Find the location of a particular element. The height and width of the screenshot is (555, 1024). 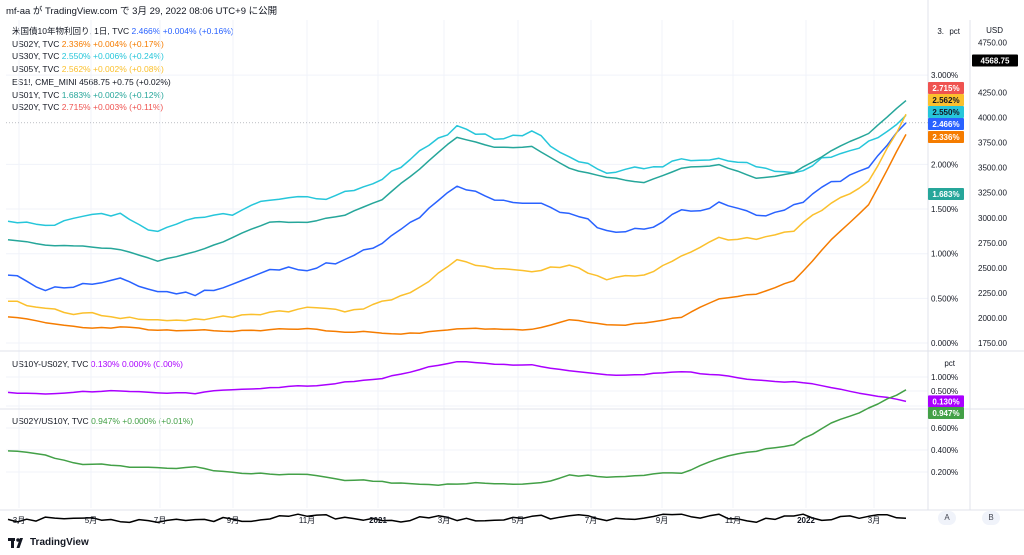

legend-series-change: +0.002% (+0.08%) is located at coordinates (128, 69).